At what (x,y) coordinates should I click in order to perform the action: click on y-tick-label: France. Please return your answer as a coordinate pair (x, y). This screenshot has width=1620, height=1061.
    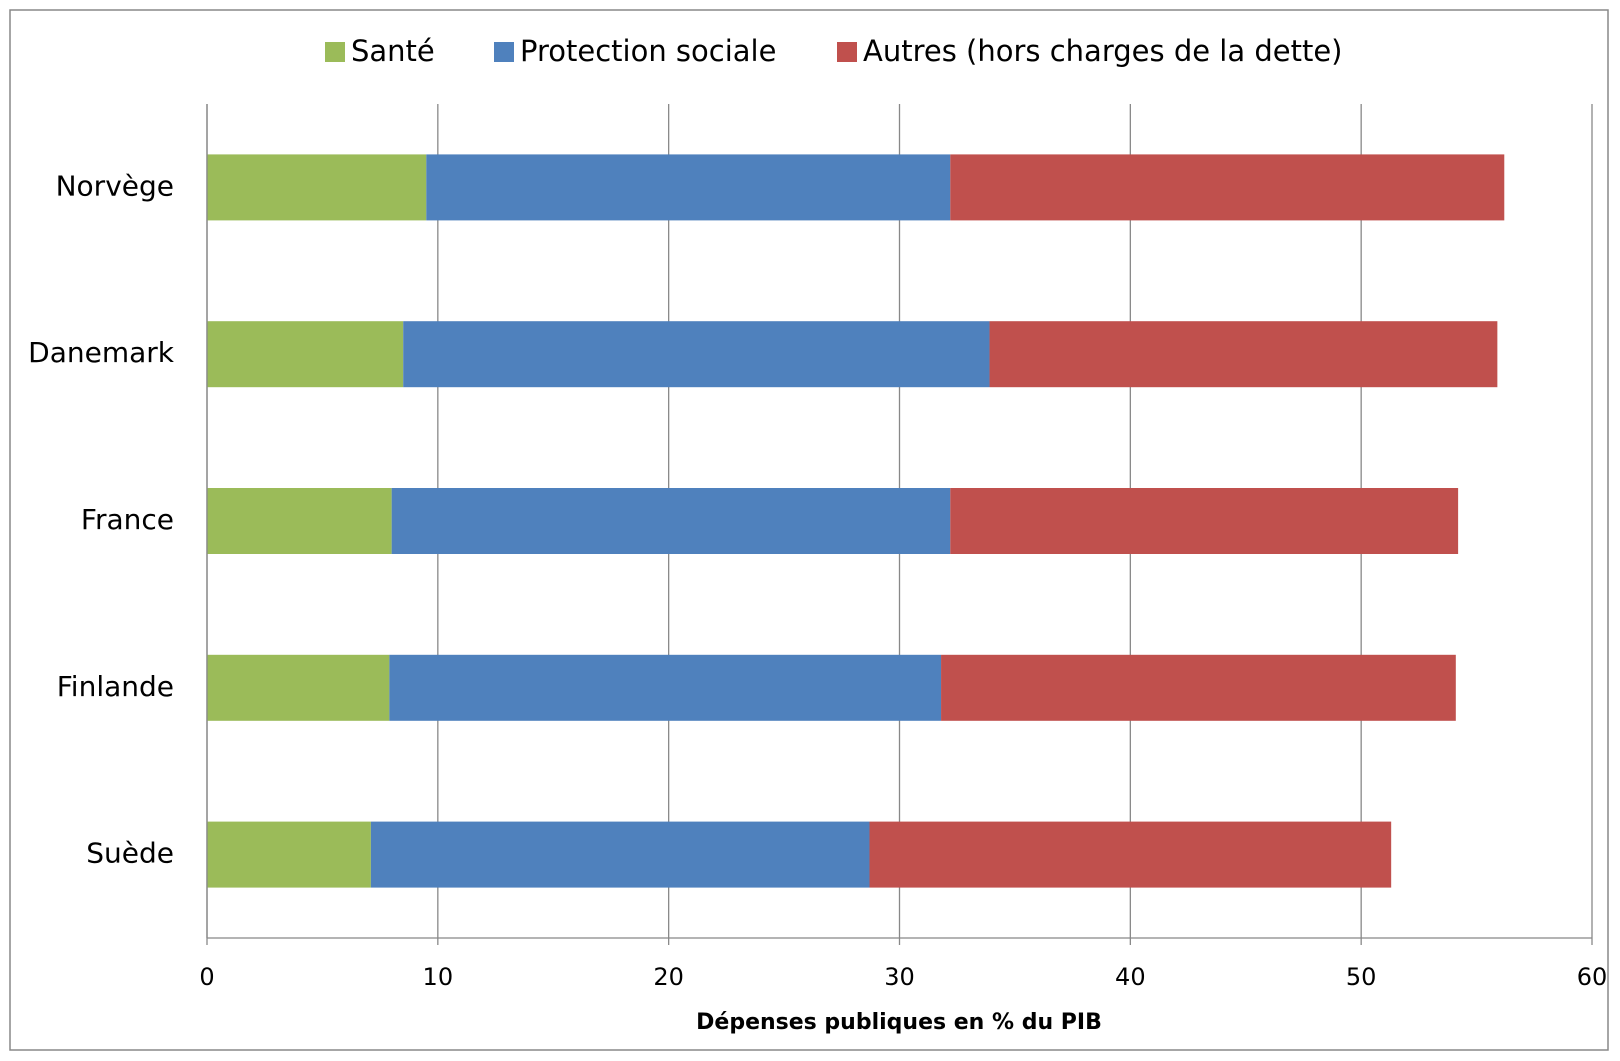
    Looking at the image, I should click on (127, 519).